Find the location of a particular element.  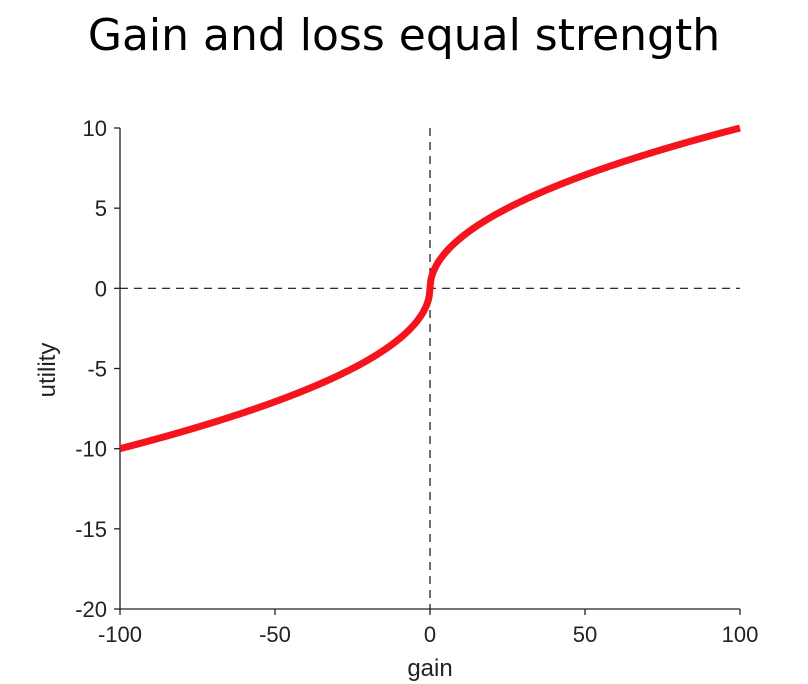

y-tick-label: -5 is located at coordinates (97, 369).